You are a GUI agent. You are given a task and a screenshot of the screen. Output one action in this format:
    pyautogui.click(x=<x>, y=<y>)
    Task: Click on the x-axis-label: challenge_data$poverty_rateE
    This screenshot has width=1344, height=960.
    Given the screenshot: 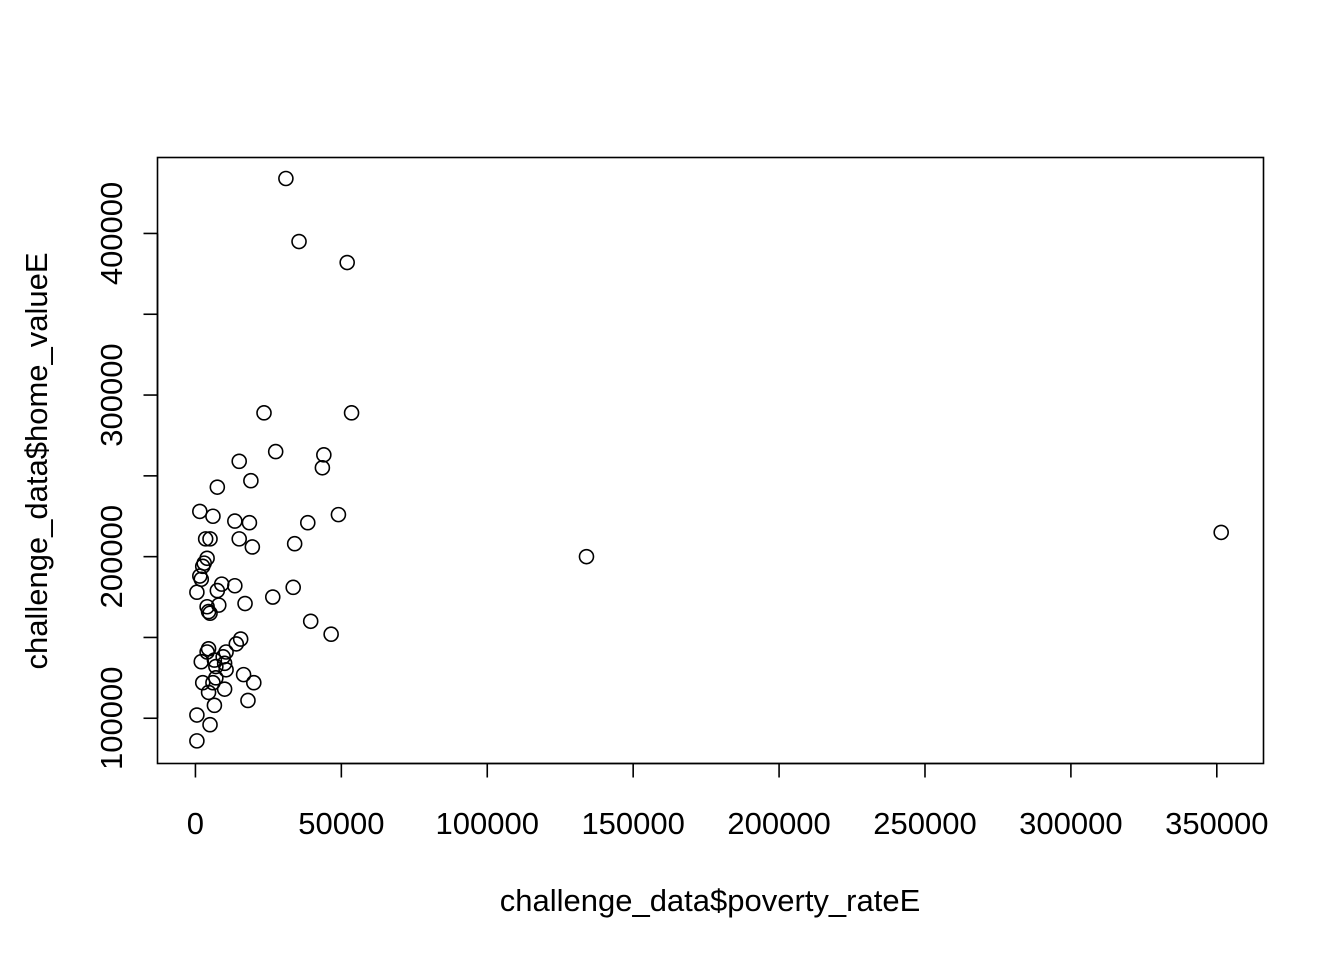 What is the action you would take?
    pyautogui.click(x=710, y=900)
    